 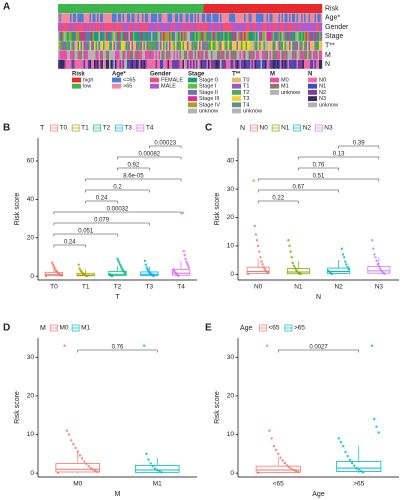 What do you see at coordinates (54, 287) in the screenshot?
I see `x-tick-label: T0` at bounding box center [54, 287].